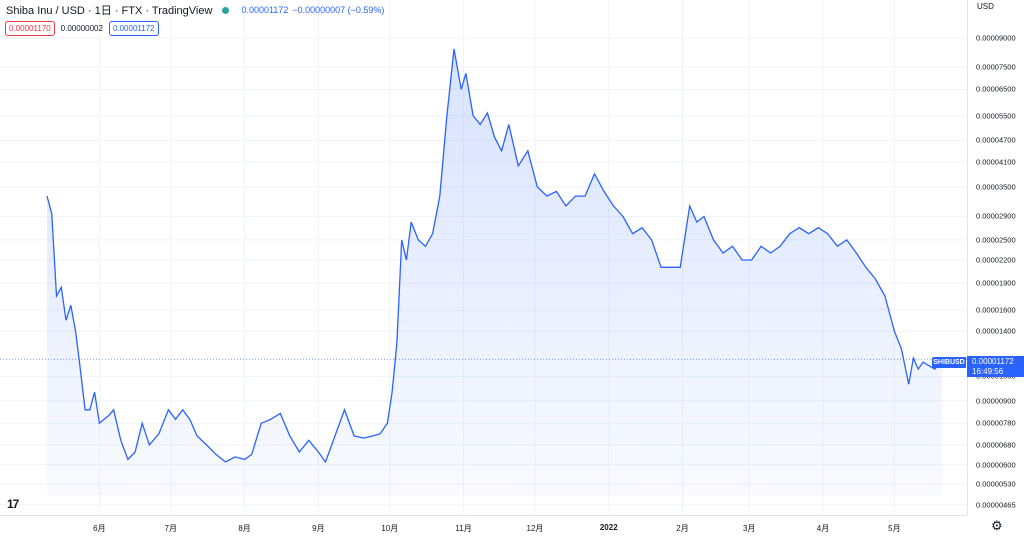 This screenshot has height=539, width=1024. I want to click on symbol-line-label: SHIBUSD, so click(949, 362).